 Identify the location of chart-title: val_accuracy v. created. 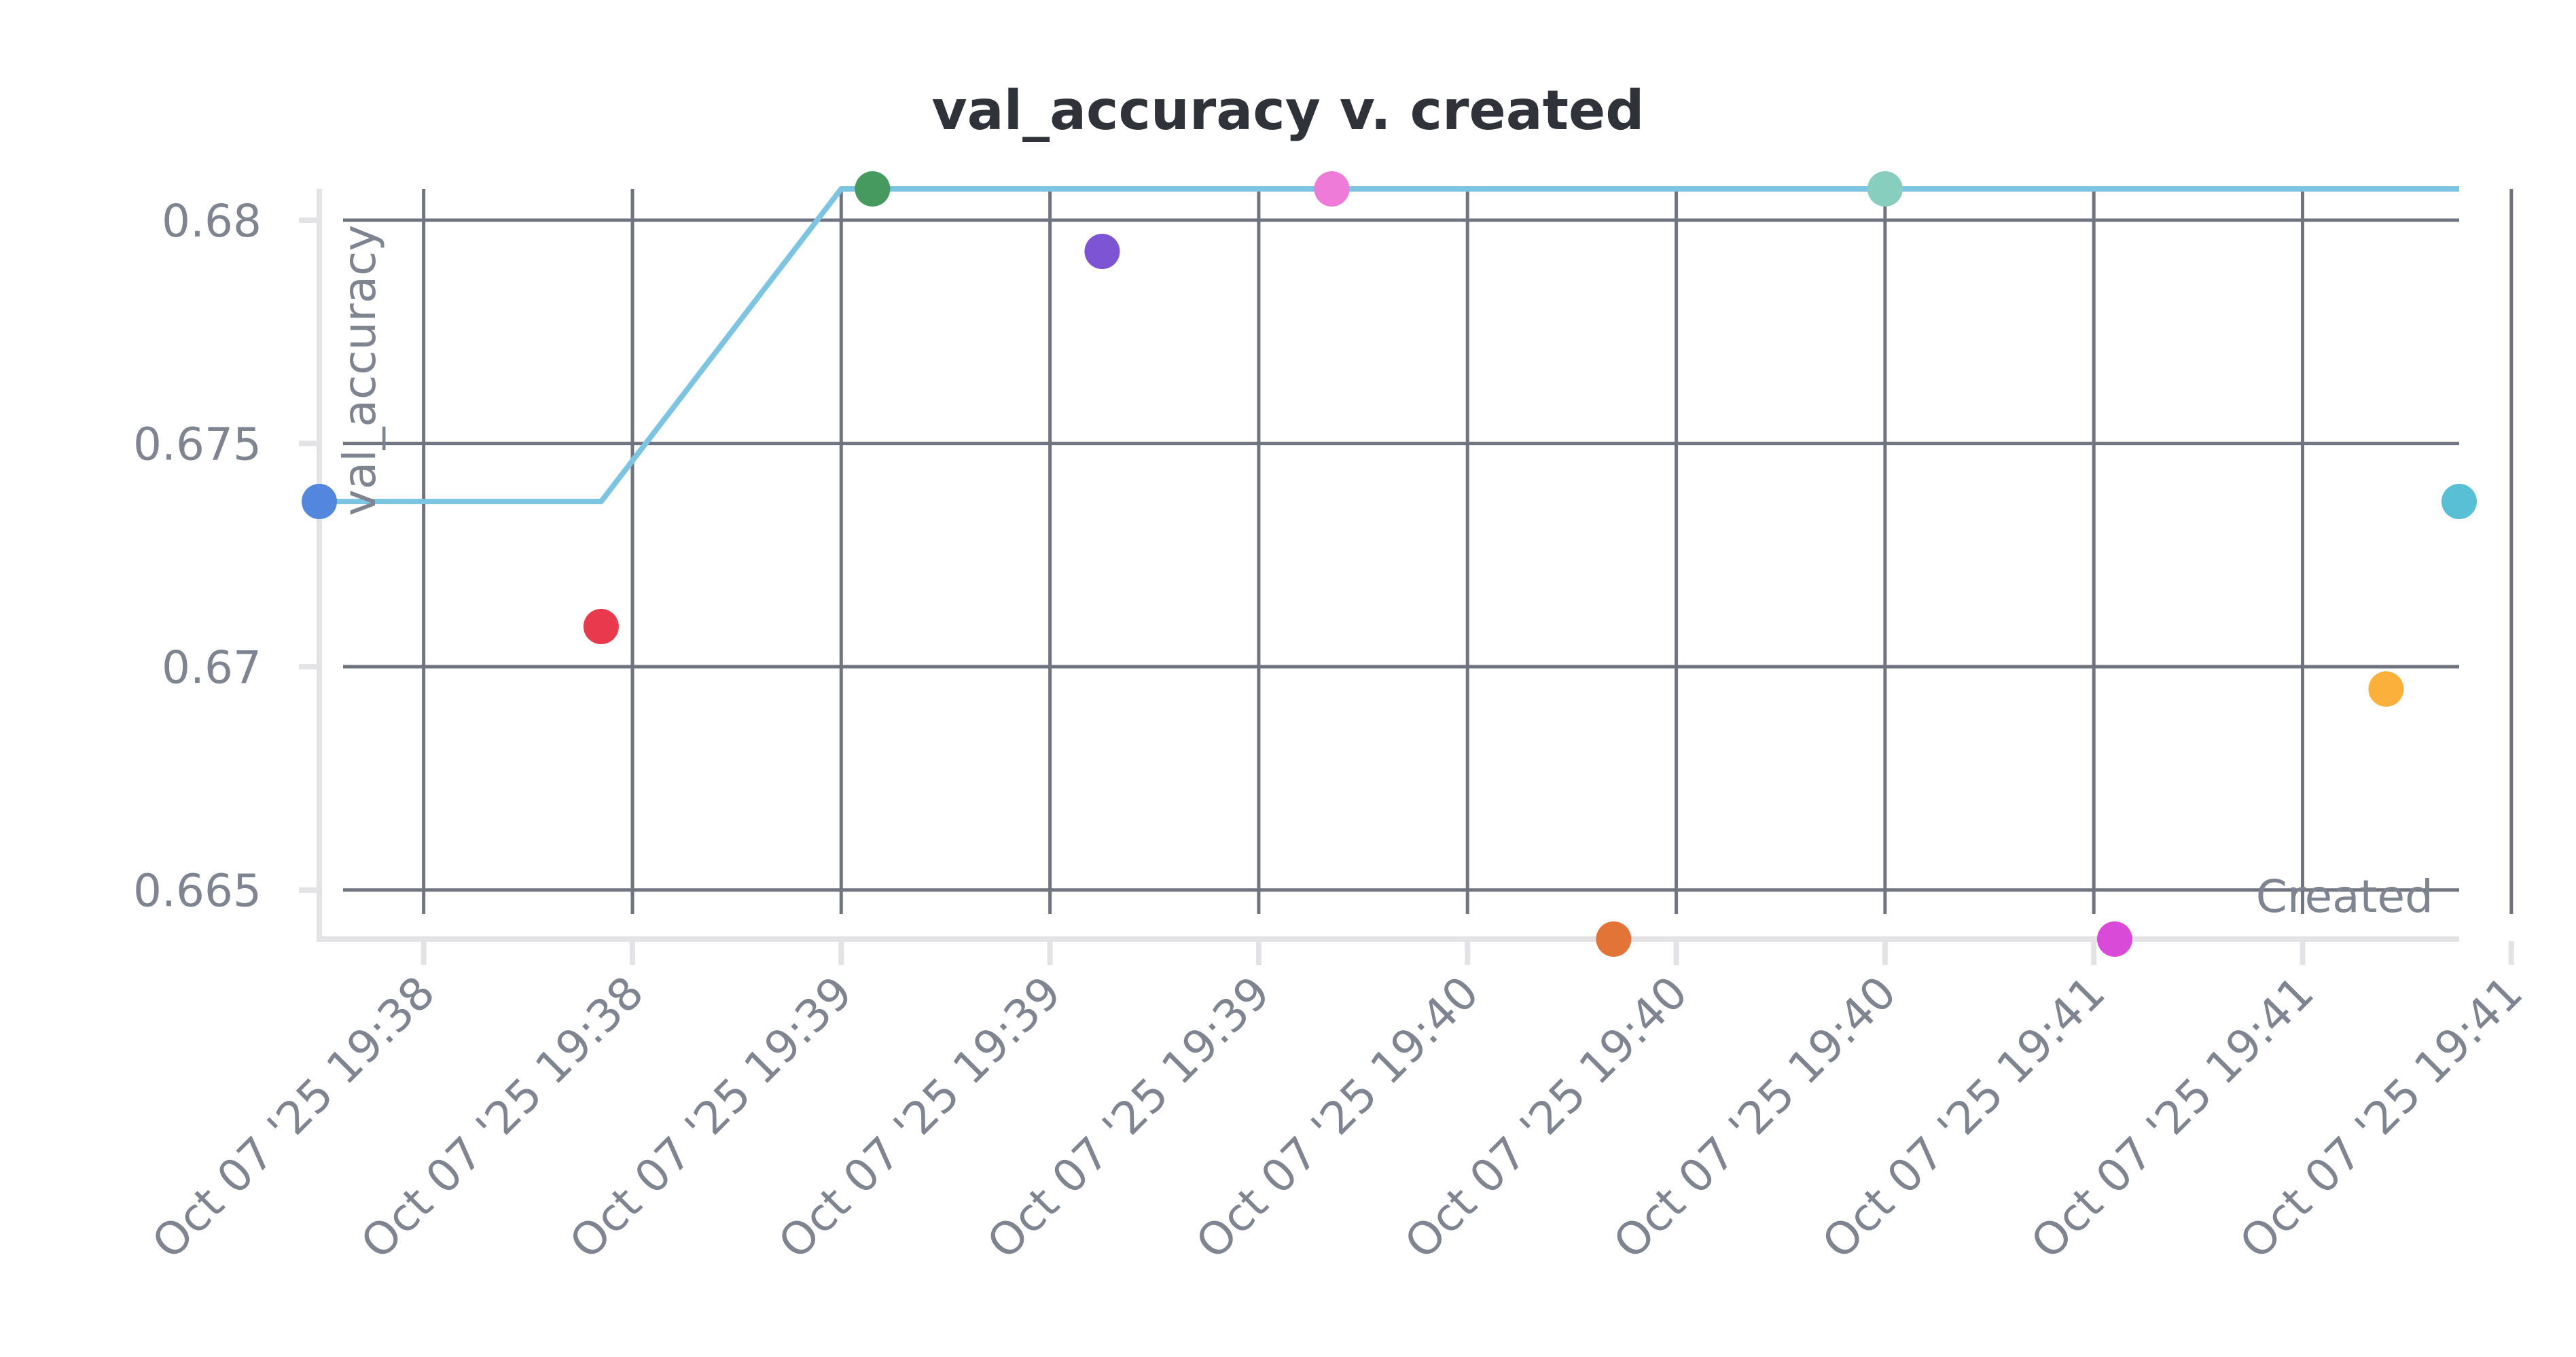
(1288, 111).